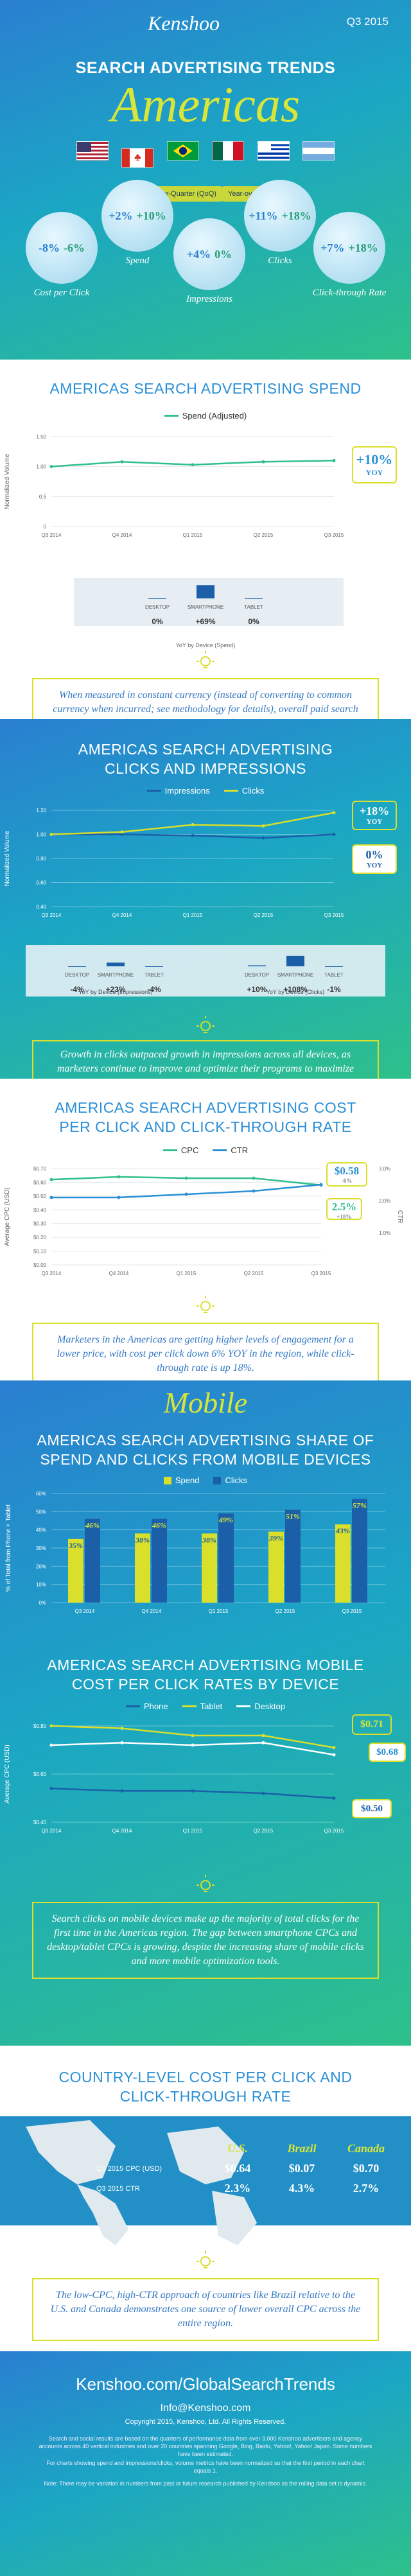 The image size is (411, 2576). What do you see at coordinates (42, 1603) in the screenshot?
I see `y-tick-label: 0%` at bounding box center [42, 1603].